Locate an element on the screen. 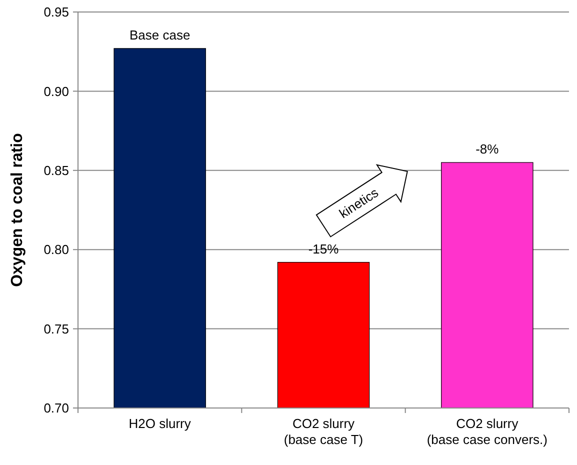 This screenshot has height=465, width=577. x-tick-label: CO2 slurry (base case convers.) is located at coordinates (487, 431).